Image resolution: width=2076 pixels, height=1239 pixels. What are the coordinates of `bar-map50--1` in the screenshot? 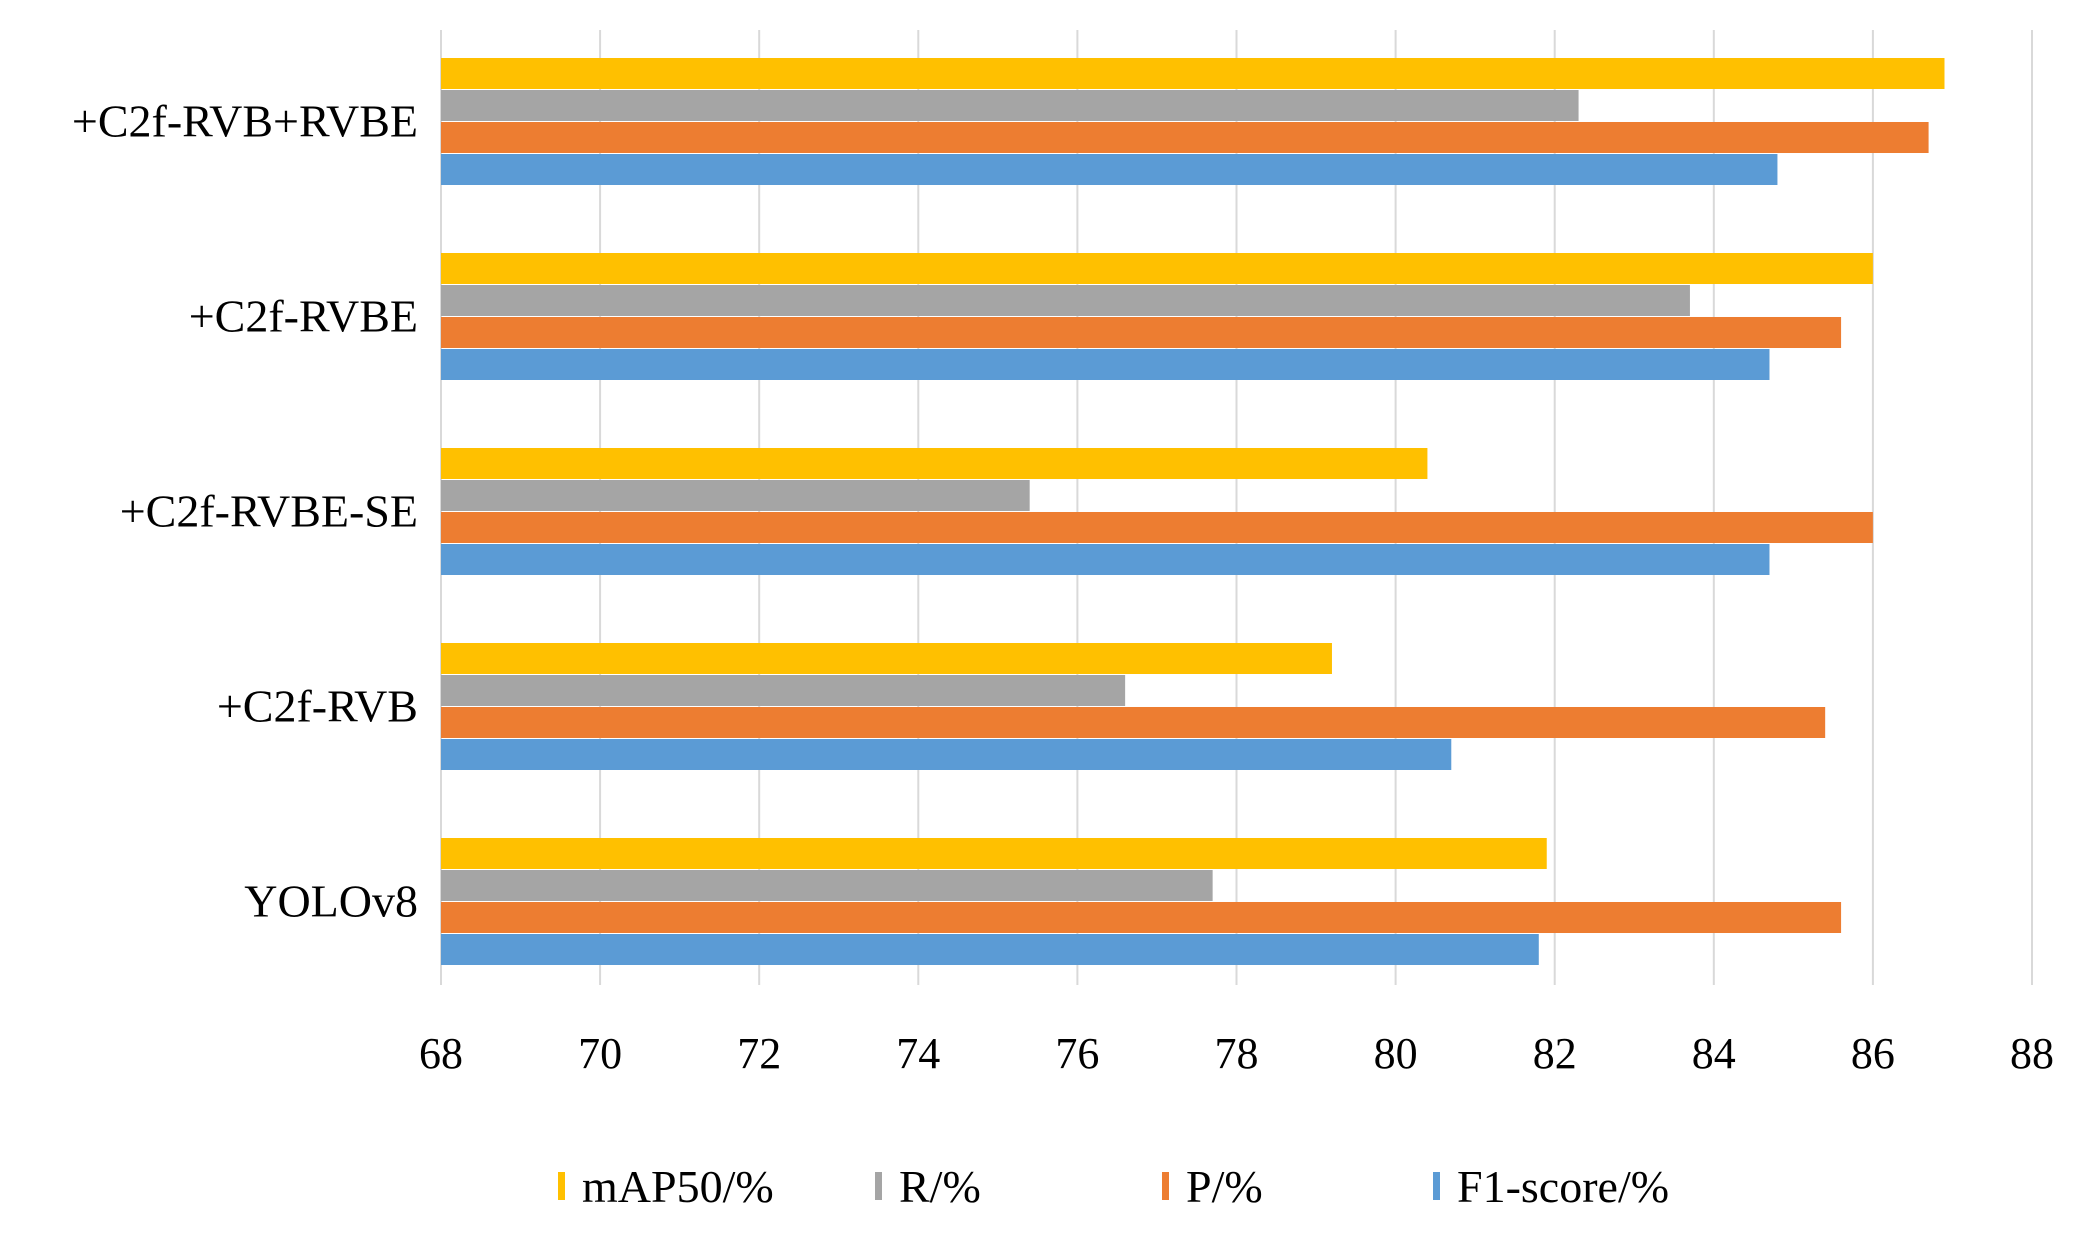 It's located at (1157, 268).